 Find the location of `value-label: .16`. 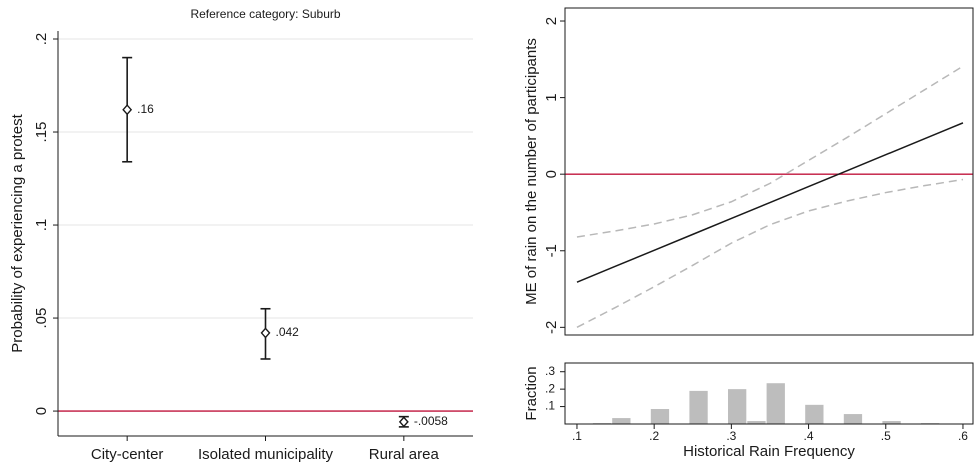

value-label: .16 is located at coordinates (145, 109).